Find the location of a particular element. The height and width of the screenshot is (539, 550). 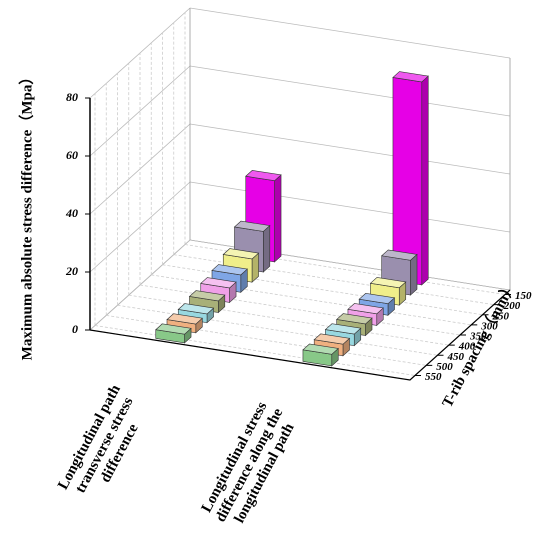

z-tick-label: 60 is located at coordinates (72, 155).